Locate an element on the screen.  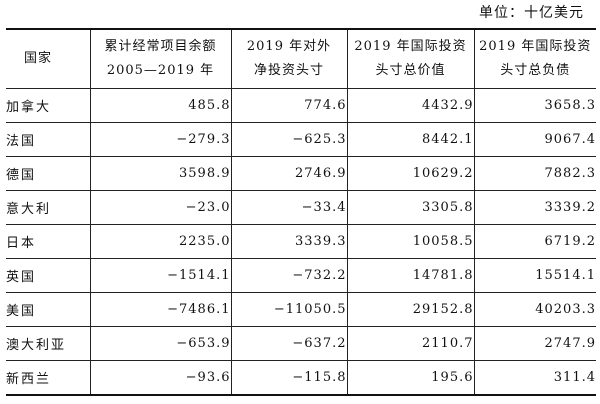
net-position-cell: −625.3 is located at coordinates (288, 139).